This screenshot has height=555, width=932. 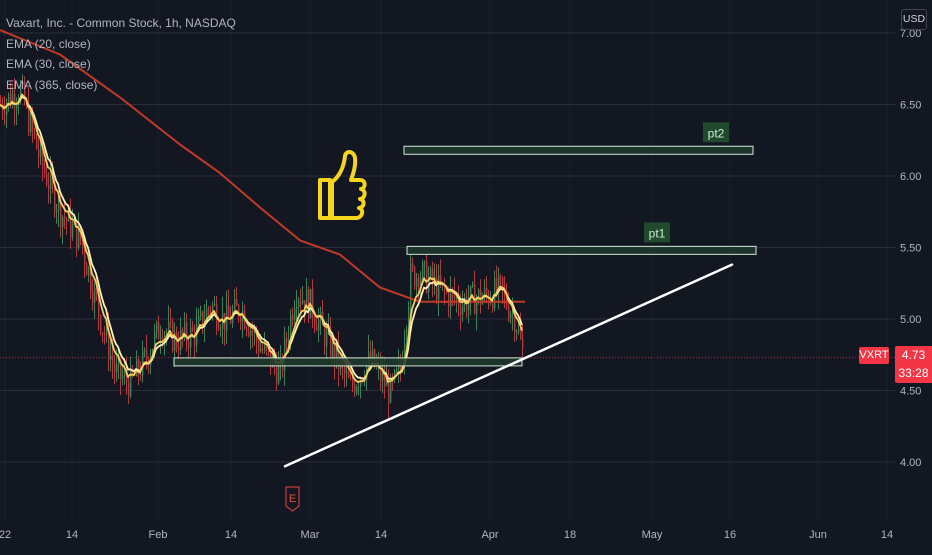 I want to click on legend-title: Vaxart, Inc. - Common Stock, 1h, NASDAQ, so click(x=121, y=23).